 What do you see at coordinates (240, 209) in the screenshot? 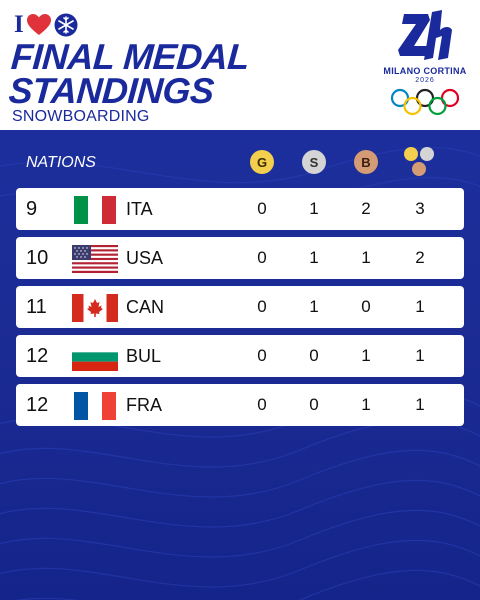
I see `table-row: 9 ITA 0 1 2 3` at bounding box center [240, 209].